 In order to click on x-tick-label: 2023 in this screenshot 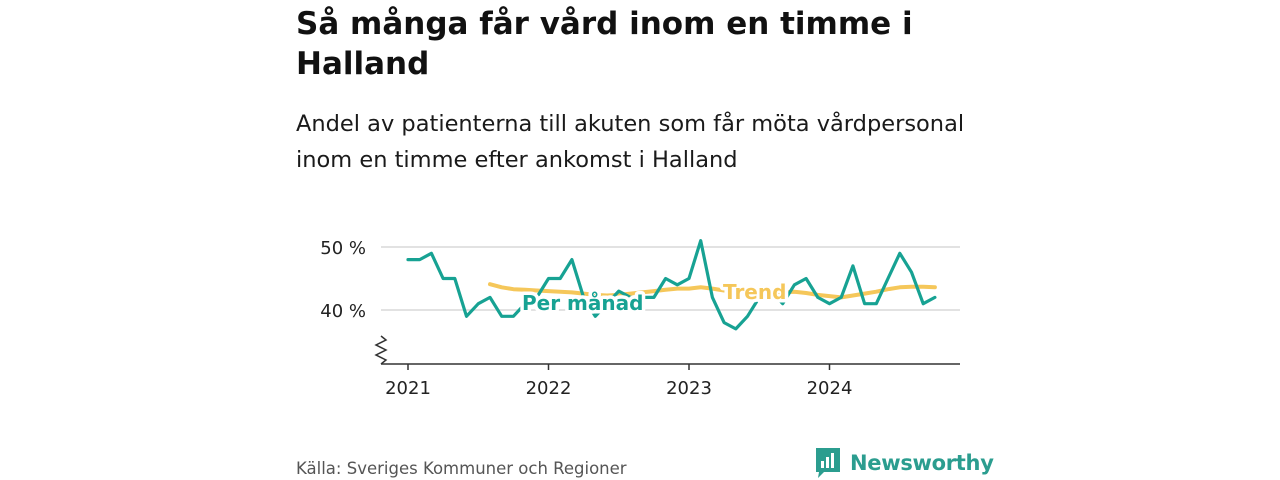, I will do `click(689, 388)`.